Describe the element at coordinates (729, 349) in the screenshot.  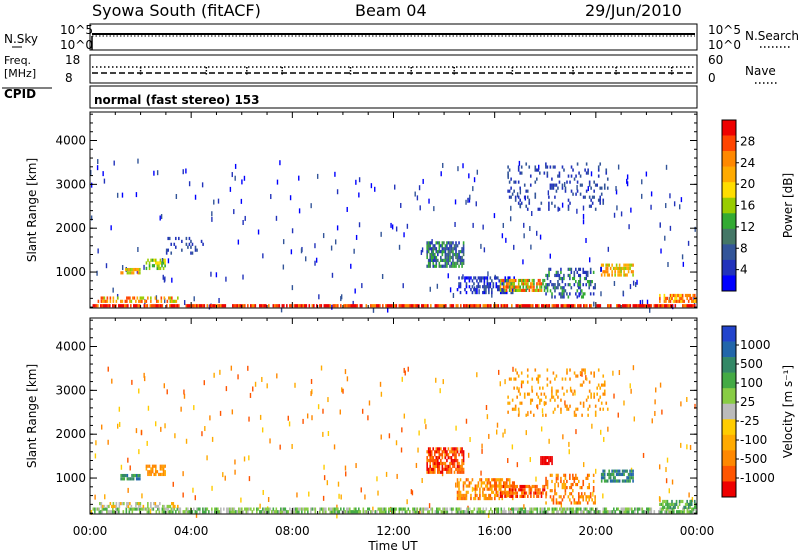
I see `velocity-colorbar-swatch` at that location.